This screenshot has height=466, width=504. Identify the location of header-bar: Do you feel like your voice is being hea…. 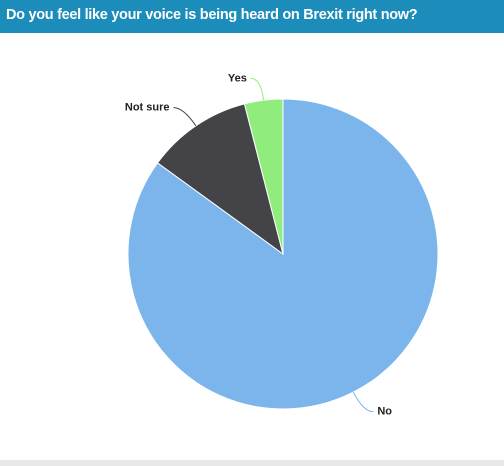
(252, 16).